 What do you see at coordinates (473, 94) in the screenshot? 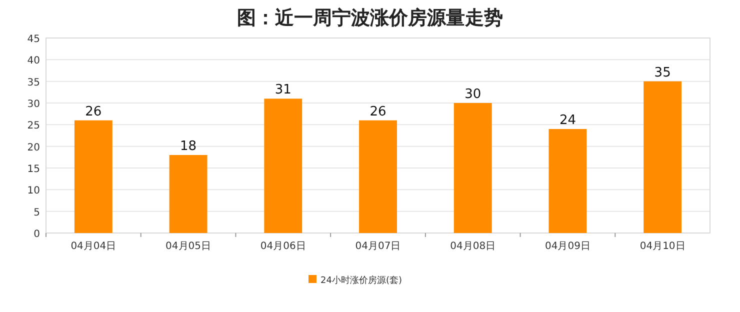
I see `data-label: 30` at bounding box center [473, 94].